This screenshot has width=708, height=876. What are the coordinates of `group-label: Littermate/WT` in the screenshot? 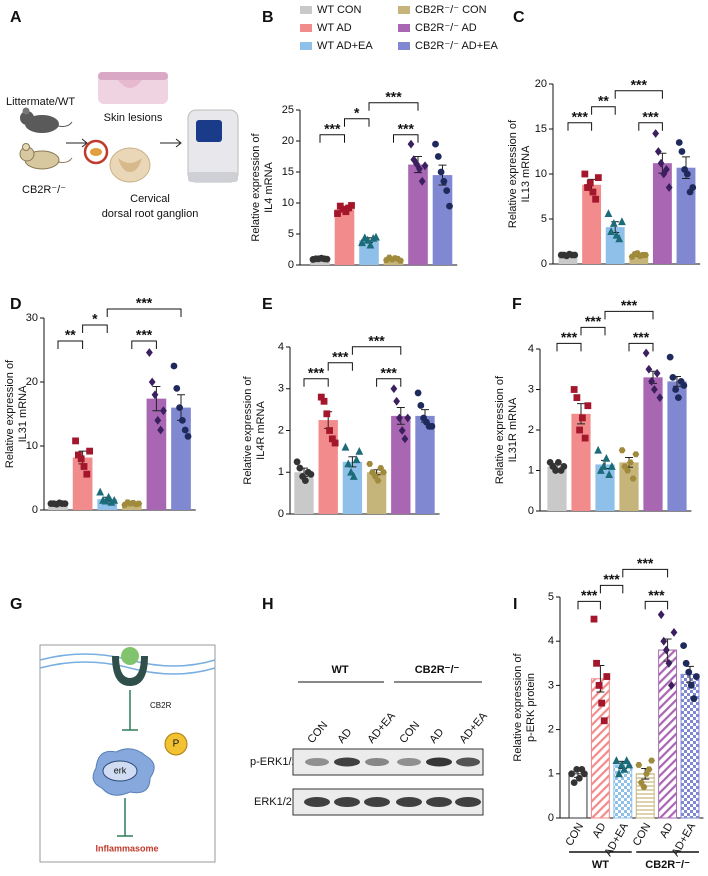 It's located at (40, 102).